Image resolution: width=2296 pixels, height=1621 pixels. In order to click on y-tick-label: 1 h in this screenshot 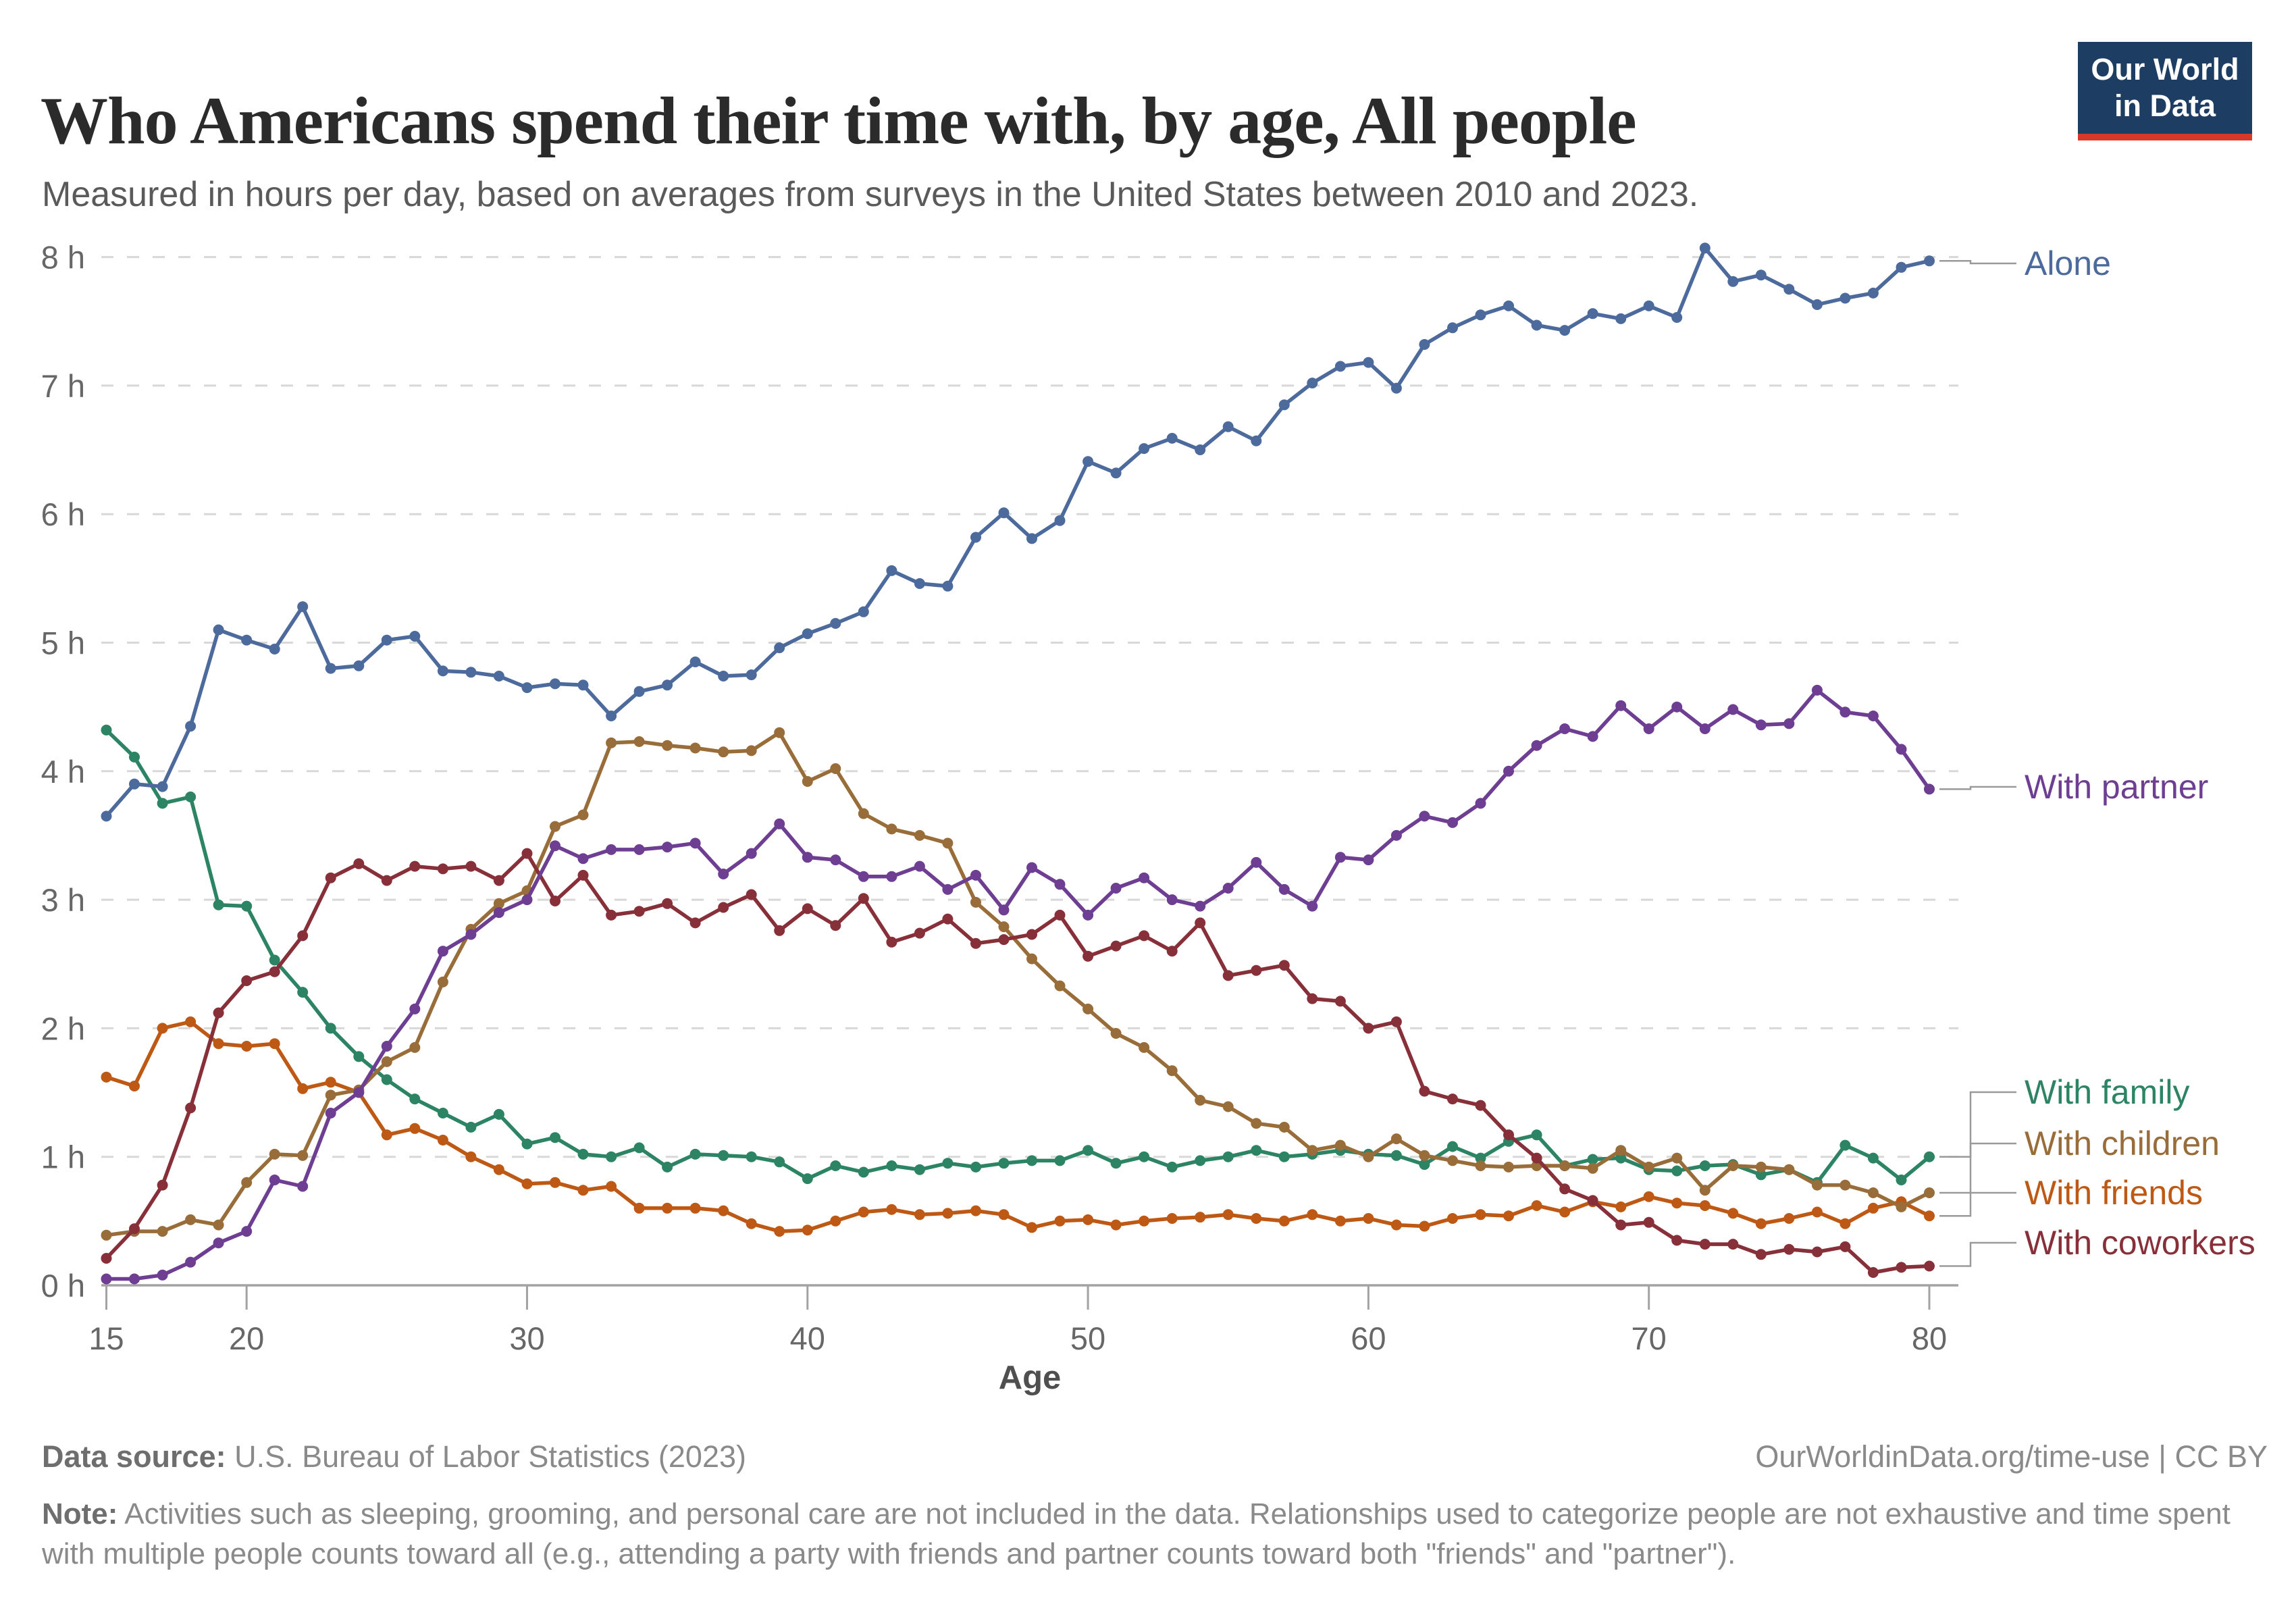, I will do `click(63, 1157)`.